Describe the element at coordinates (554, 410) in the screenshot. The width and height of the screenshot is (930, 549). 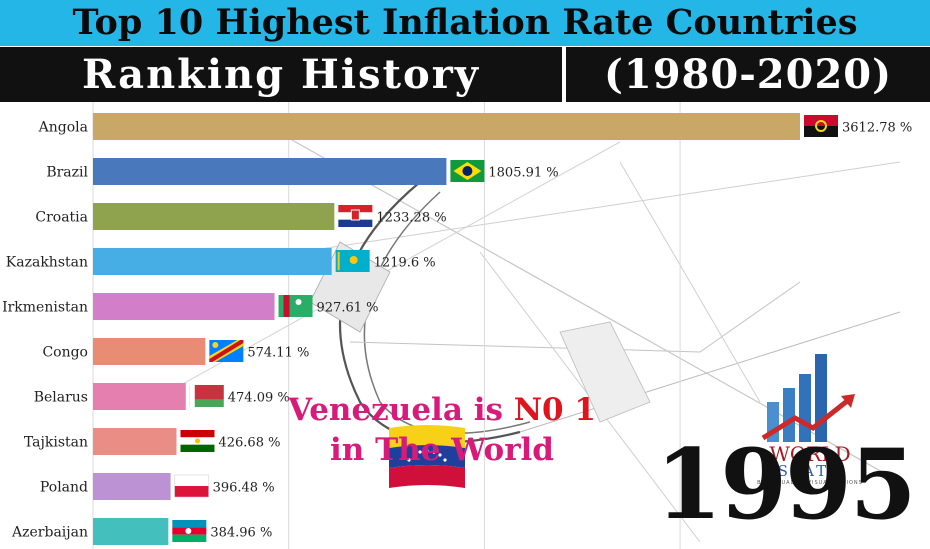
I see `callout-highlight: N0 1` at that location.